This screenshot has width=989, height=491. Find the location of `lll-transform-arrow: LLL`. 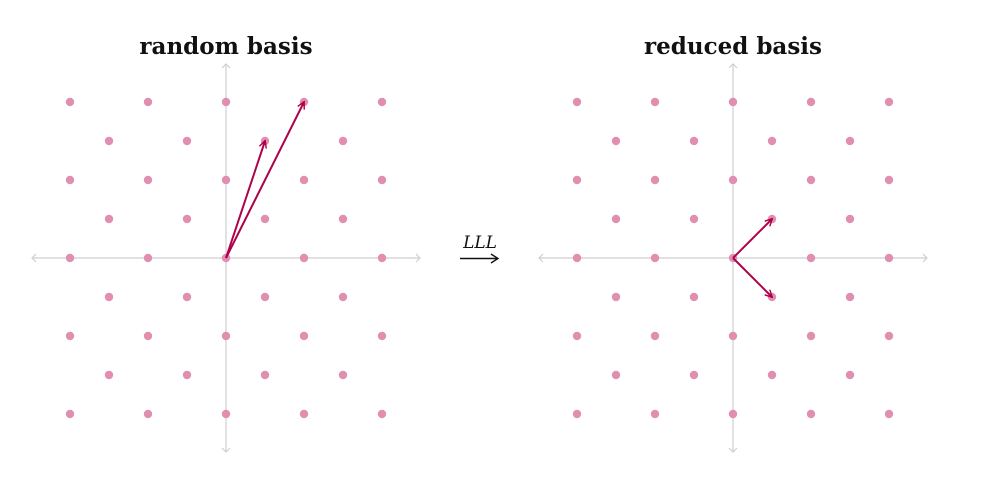

lll-transform-arrow: LLL is located at coordinates (480, 248).